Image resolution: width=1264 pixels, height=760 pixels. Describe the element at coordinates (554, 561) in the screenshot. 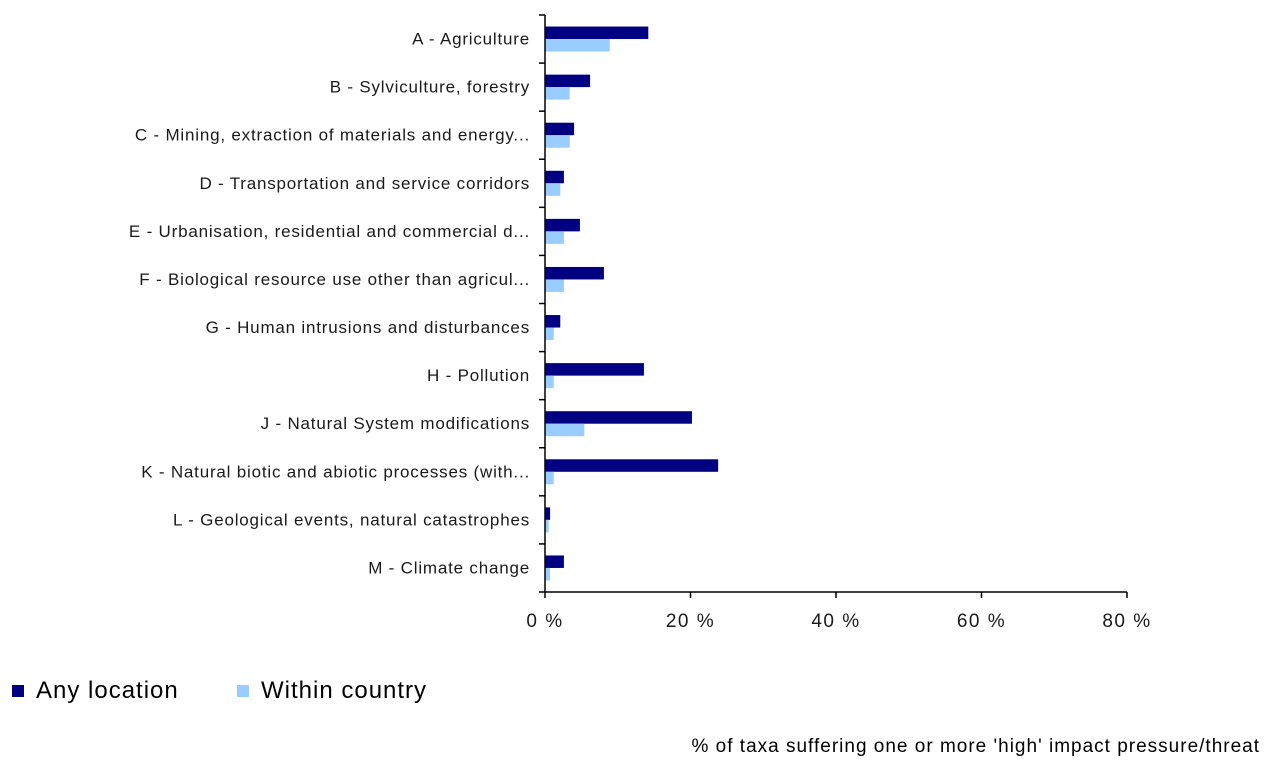

I see `bar-any-location-m` at that location.